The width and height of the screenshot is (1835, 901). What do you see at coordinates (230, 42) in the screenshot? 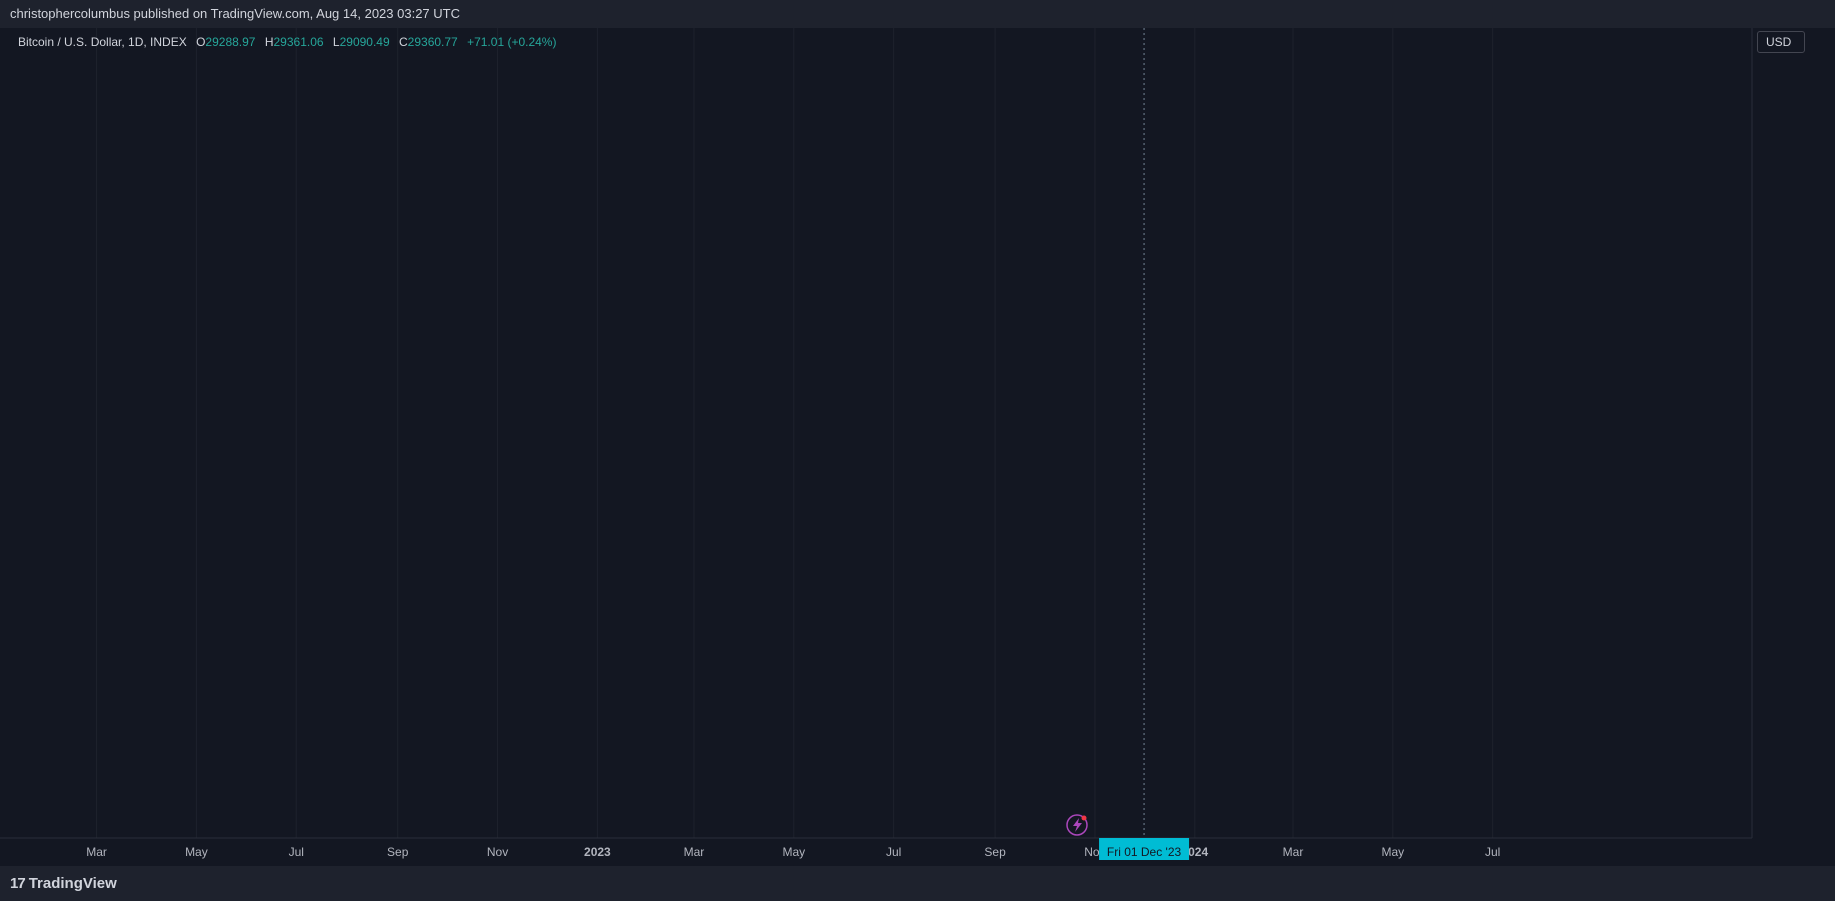
I see `open-value: 29288.97` at bounding box center [230, 42].